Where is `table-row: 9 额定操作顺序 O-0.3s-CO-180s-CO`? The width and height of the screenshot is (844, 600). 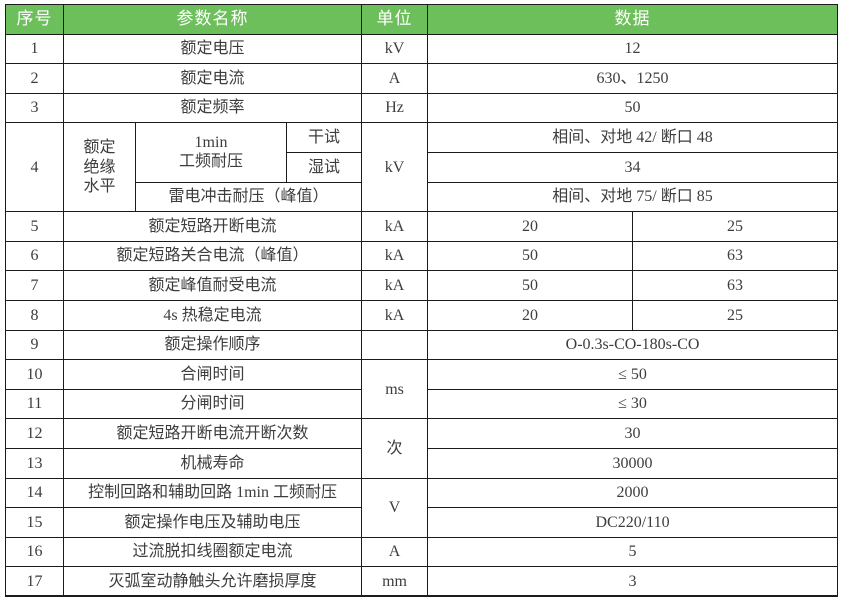
table-row: 9 额定操作顺序 O-0.3s-CO-180s-CO is located at coordinates (422, 345).